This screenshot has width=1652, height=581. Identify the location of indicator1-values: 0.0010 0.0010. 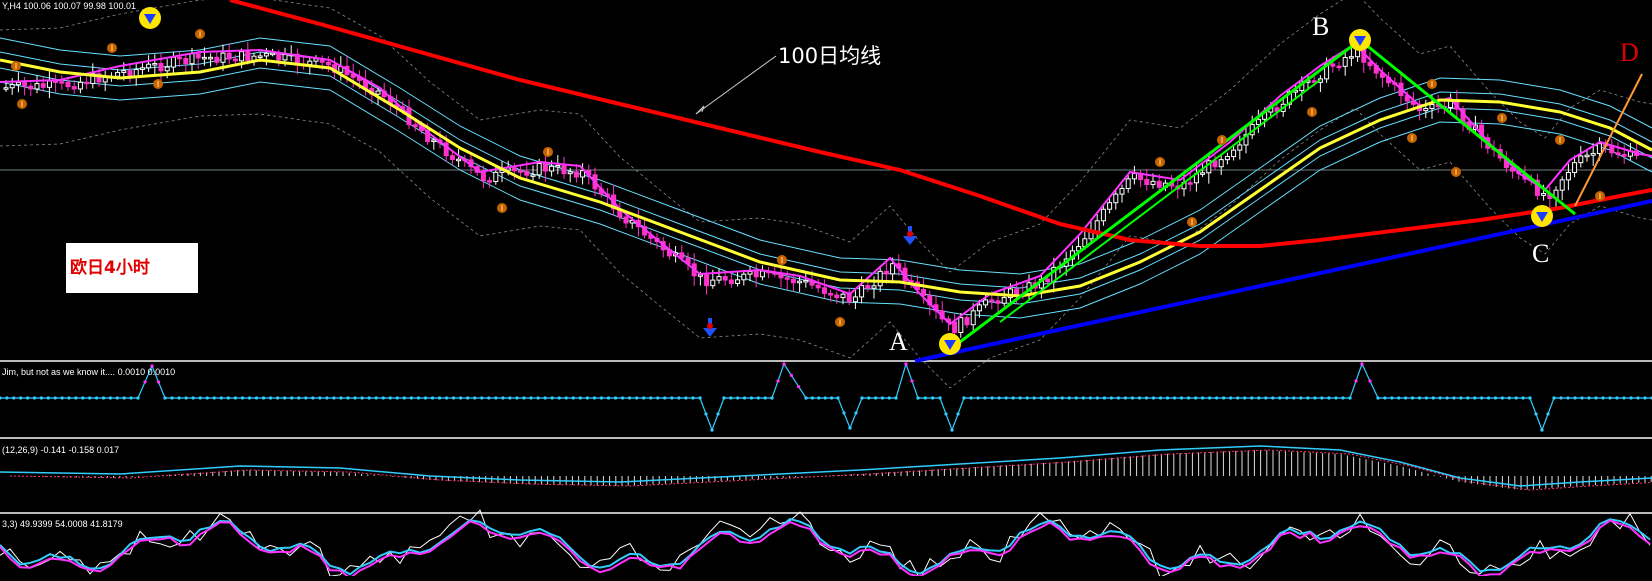
(146, 372).